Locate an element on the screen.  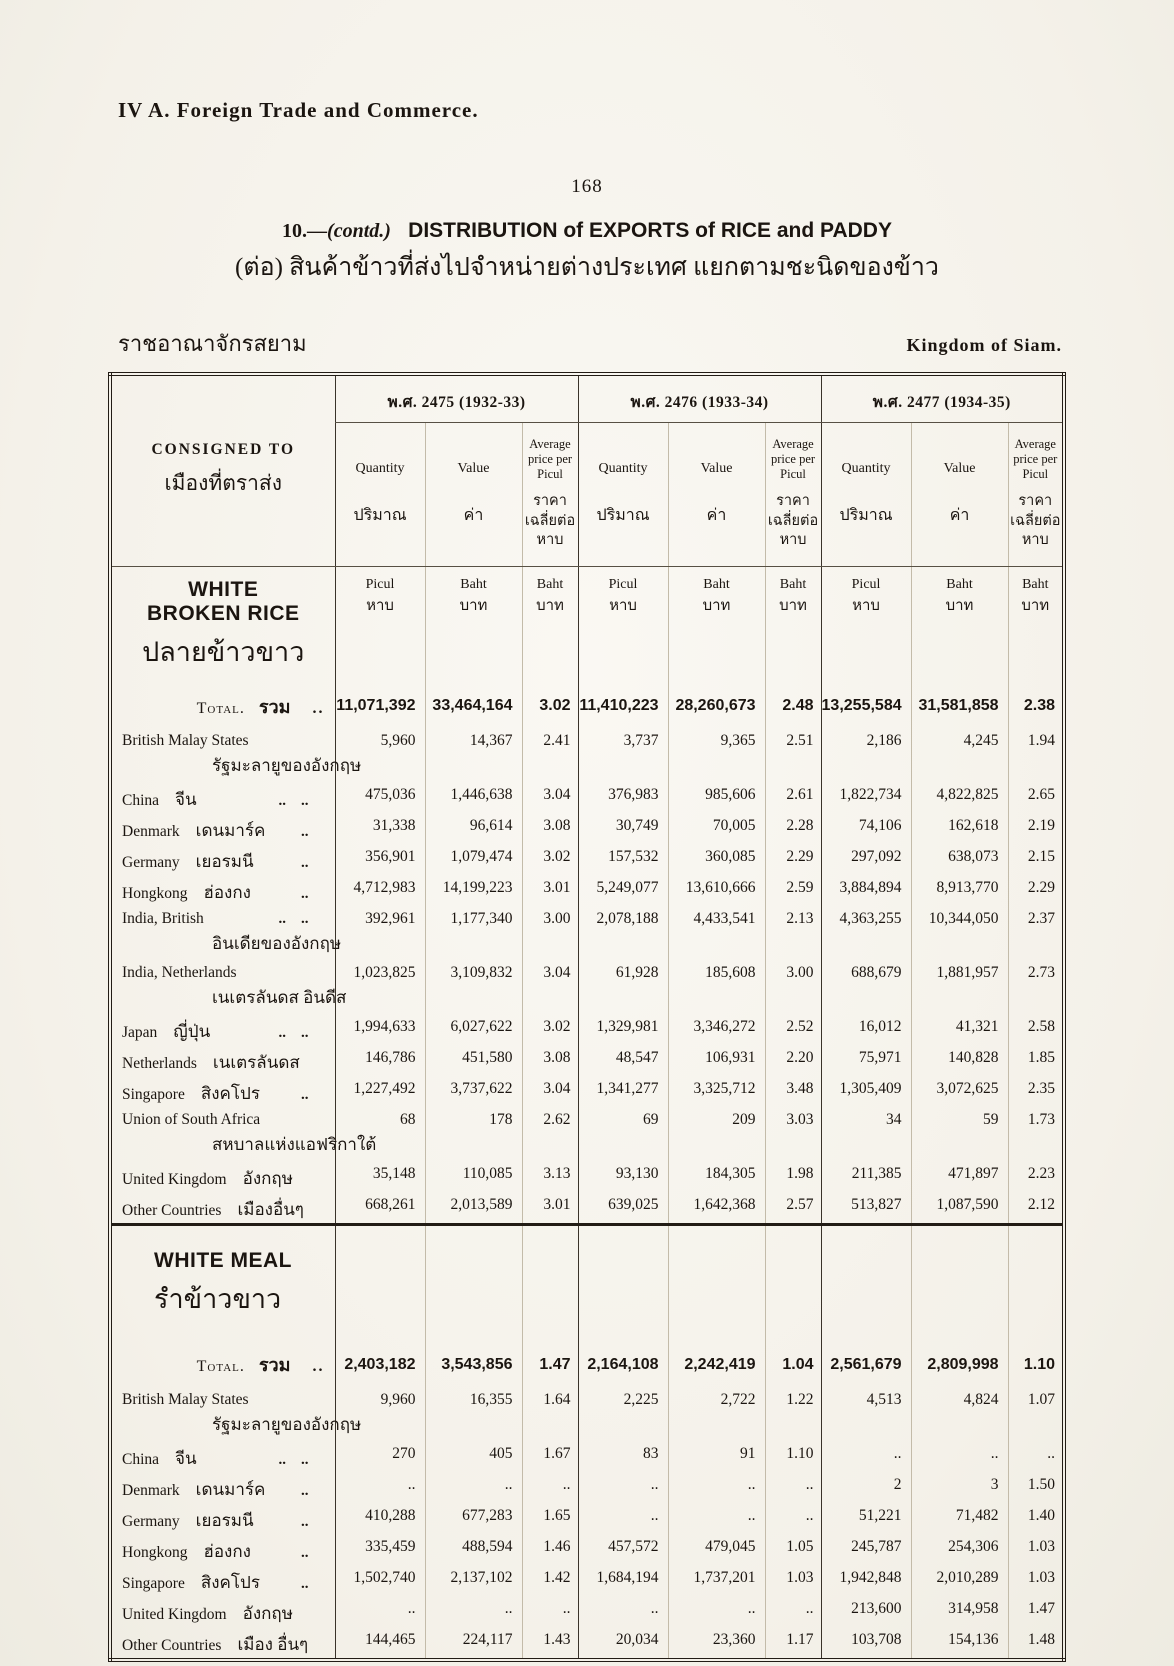
avg-price-cell: 2.73 is located at coordinates (1036, 987).